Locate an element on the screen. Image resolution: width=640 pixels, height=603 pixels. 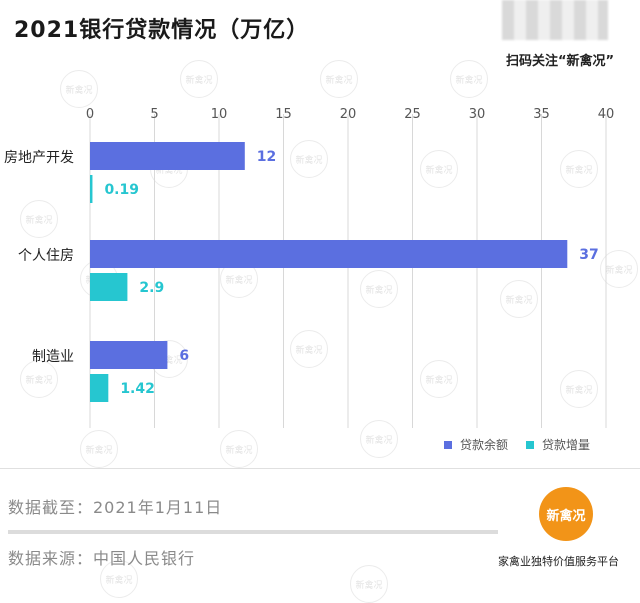
chart-legend: 贷款余额 贷款增量 is located at coordinates (517, 444).